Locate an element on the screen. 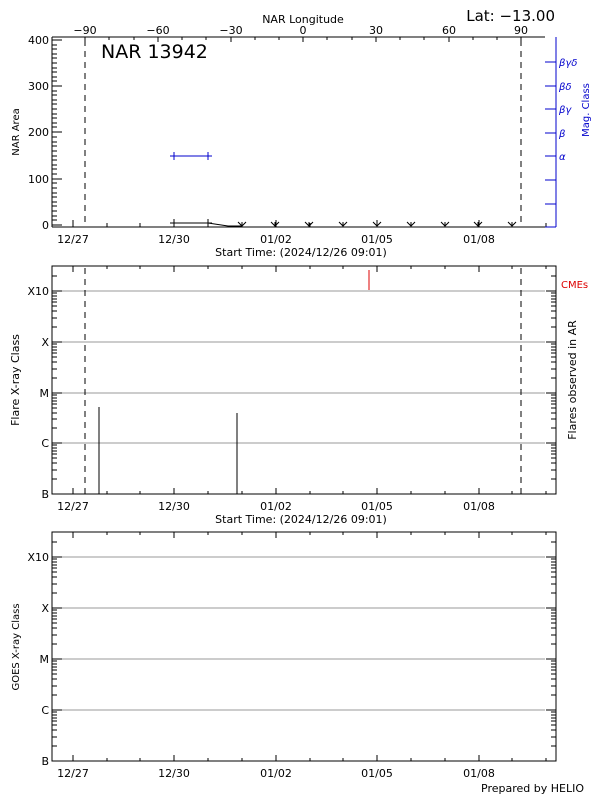  top-axis-title: NAR Longitude is located at coordinates (303, 19).